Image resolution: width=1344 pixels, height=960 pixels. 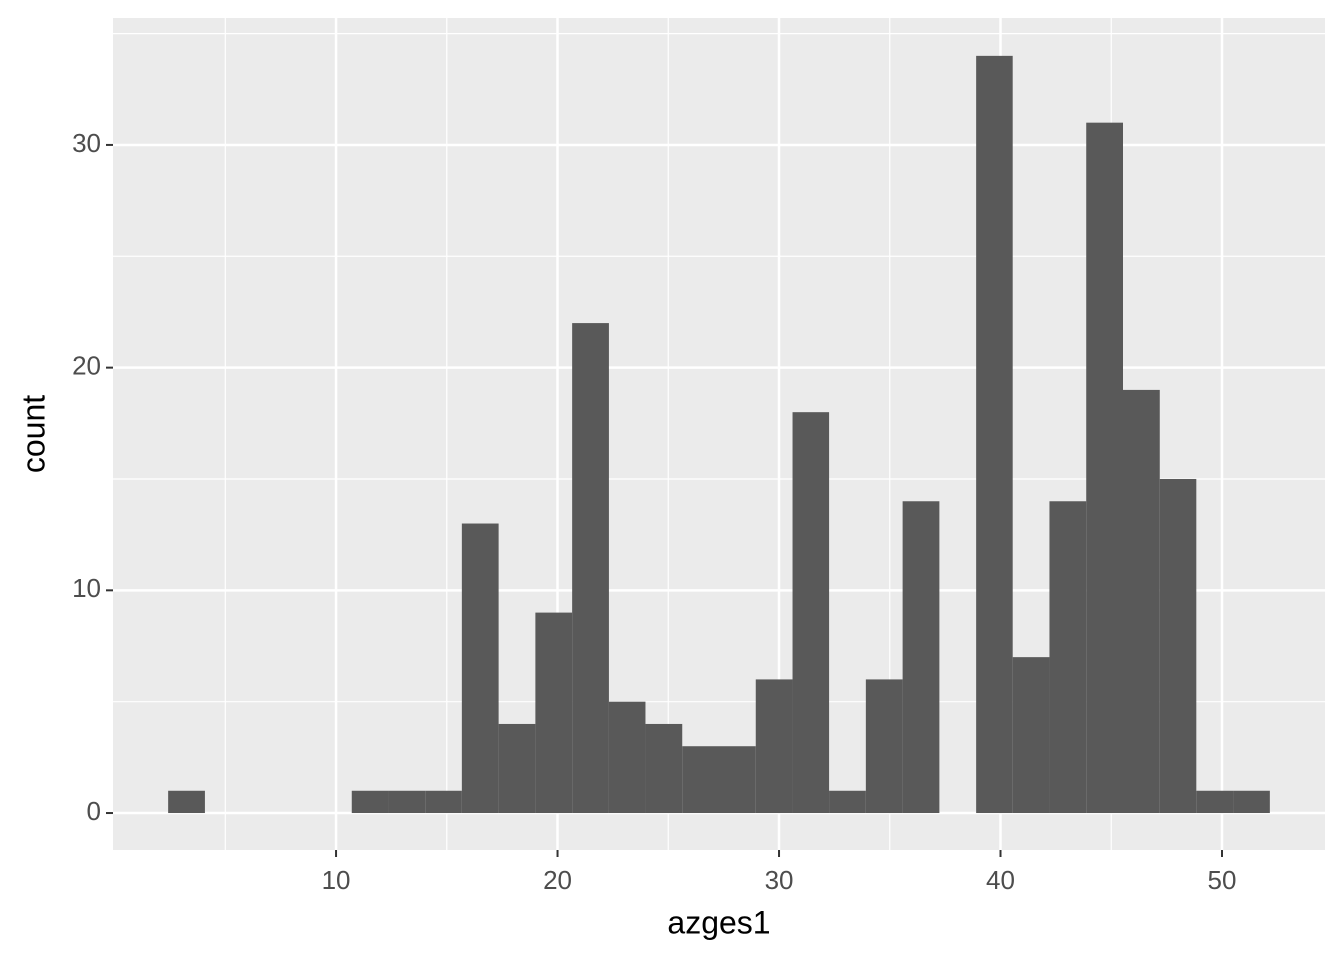 I want to click on y-tick-label: 20, so click(x=86, y=366).